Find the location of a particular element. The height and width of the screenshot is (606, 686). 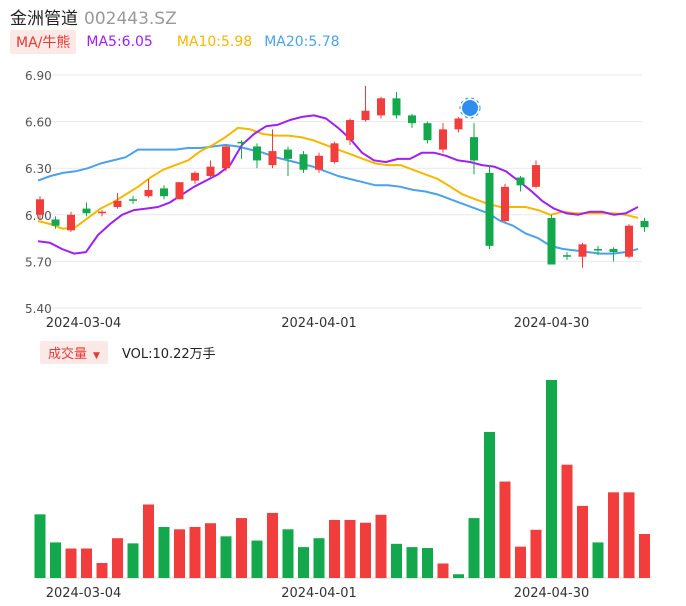

ma-indicator-button: MA/牛熊 is located at coordinates (43, 42).